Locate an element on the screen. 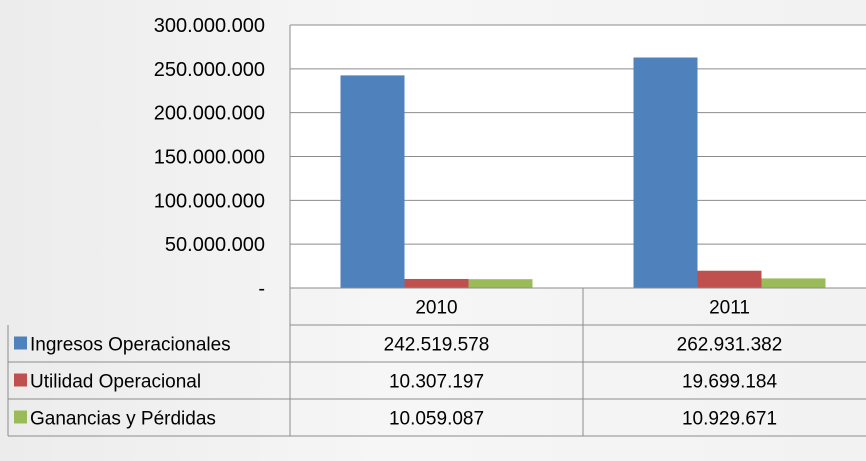 The width and height of the screenshot is (866, 461). y-tick-label: 50.000.000 is located at coordinates (215, 245).